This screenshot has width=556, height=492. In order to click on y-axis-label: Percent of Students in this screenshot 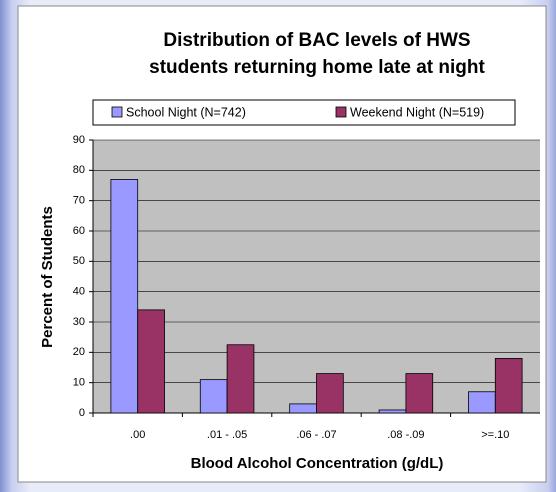, I will do `click(47, 277)`.